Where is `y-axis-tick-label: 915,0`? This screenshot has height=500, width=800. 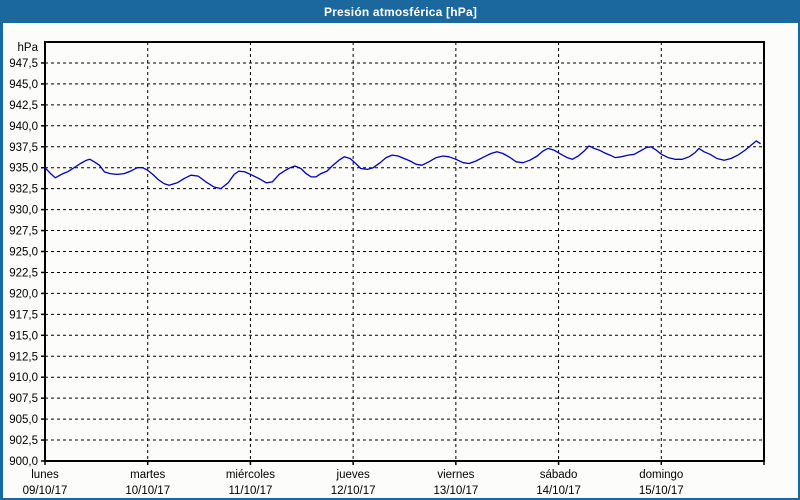
y-axis-tick-label: 915,0 is located at coordinates (23, 336).